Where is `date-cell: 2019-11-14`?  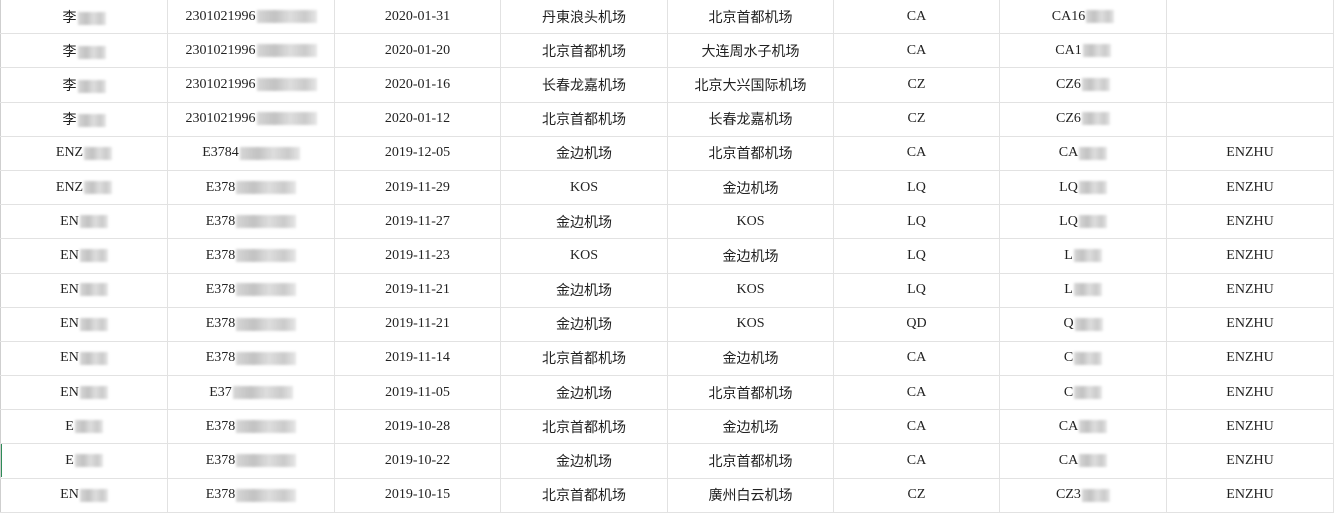 date-cell: 2019-11-14 is located at coordinates (417, 358).